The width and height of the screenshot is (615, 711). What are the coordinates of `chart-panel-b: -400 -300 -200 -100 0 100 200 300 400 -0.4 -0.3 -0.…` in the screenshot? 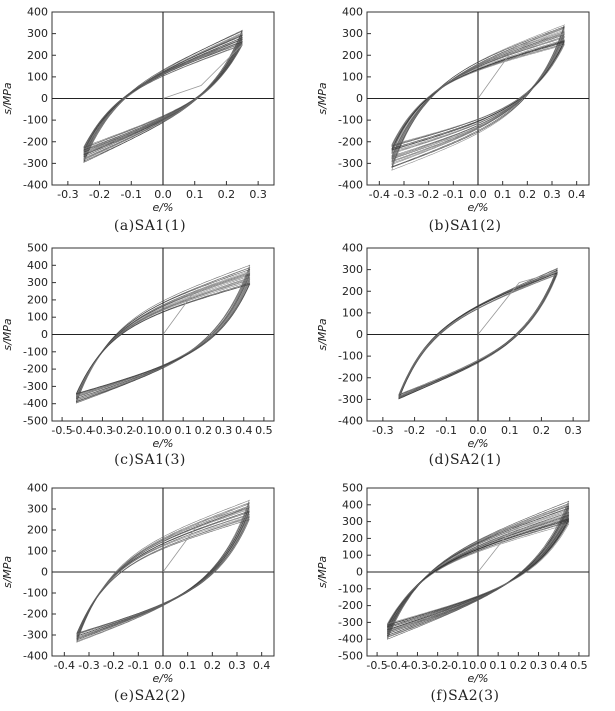 It's located at (453, 110).